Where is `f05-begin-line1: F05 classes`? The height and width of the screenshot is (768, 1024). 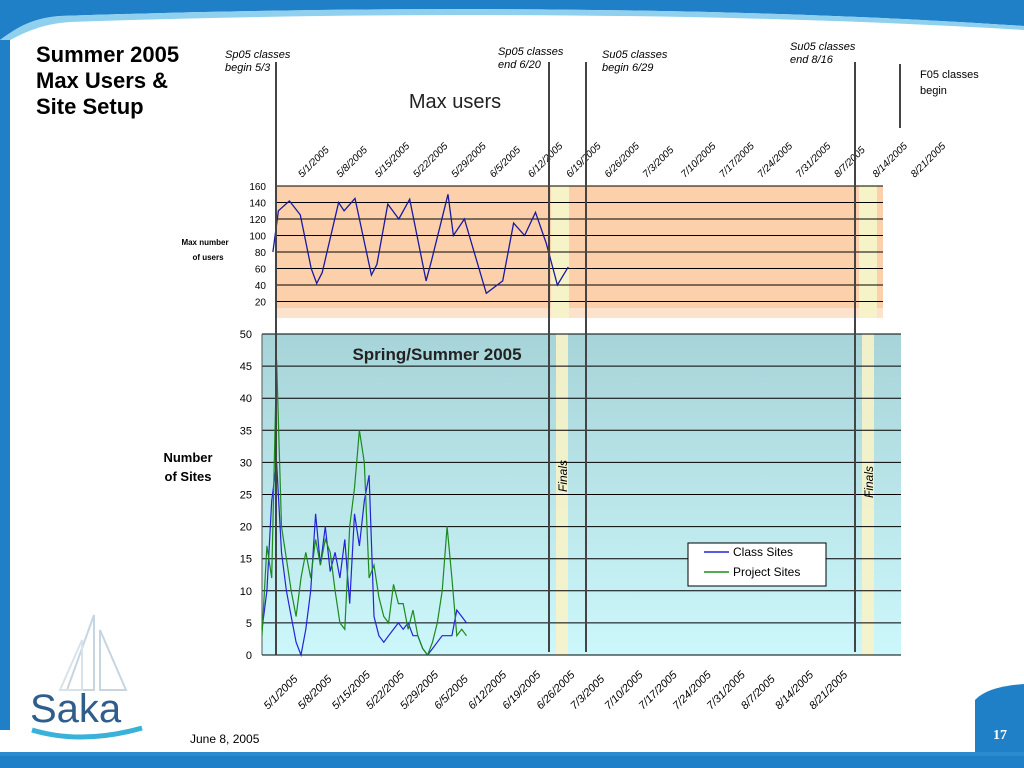
f05-begin-line1: F05 classes is located at coordinates (949, 75).